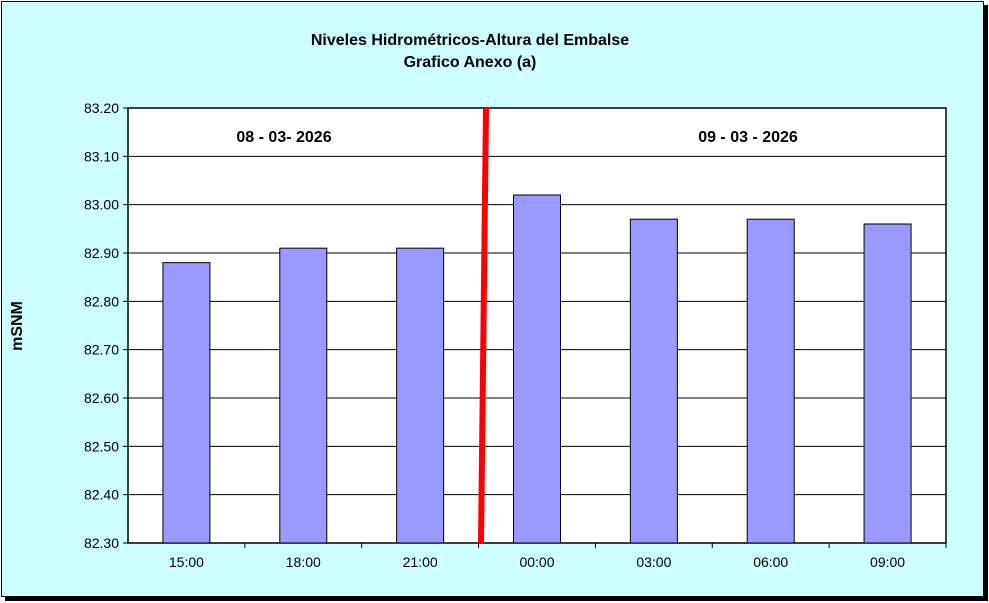 Image resolution: width=989 pixels, height=603 pixels. Describe the element at coordinates (101, 350) in the screenshot. I see `y-tick-label: 82.70` at that location.